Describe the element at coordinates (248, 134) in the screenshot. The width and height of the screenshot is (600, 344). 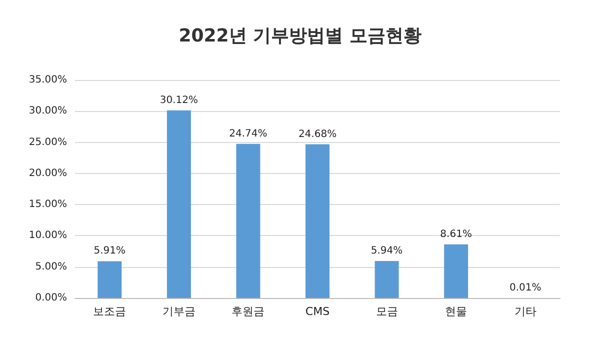
I see `data-label: 24.74%` at that location.